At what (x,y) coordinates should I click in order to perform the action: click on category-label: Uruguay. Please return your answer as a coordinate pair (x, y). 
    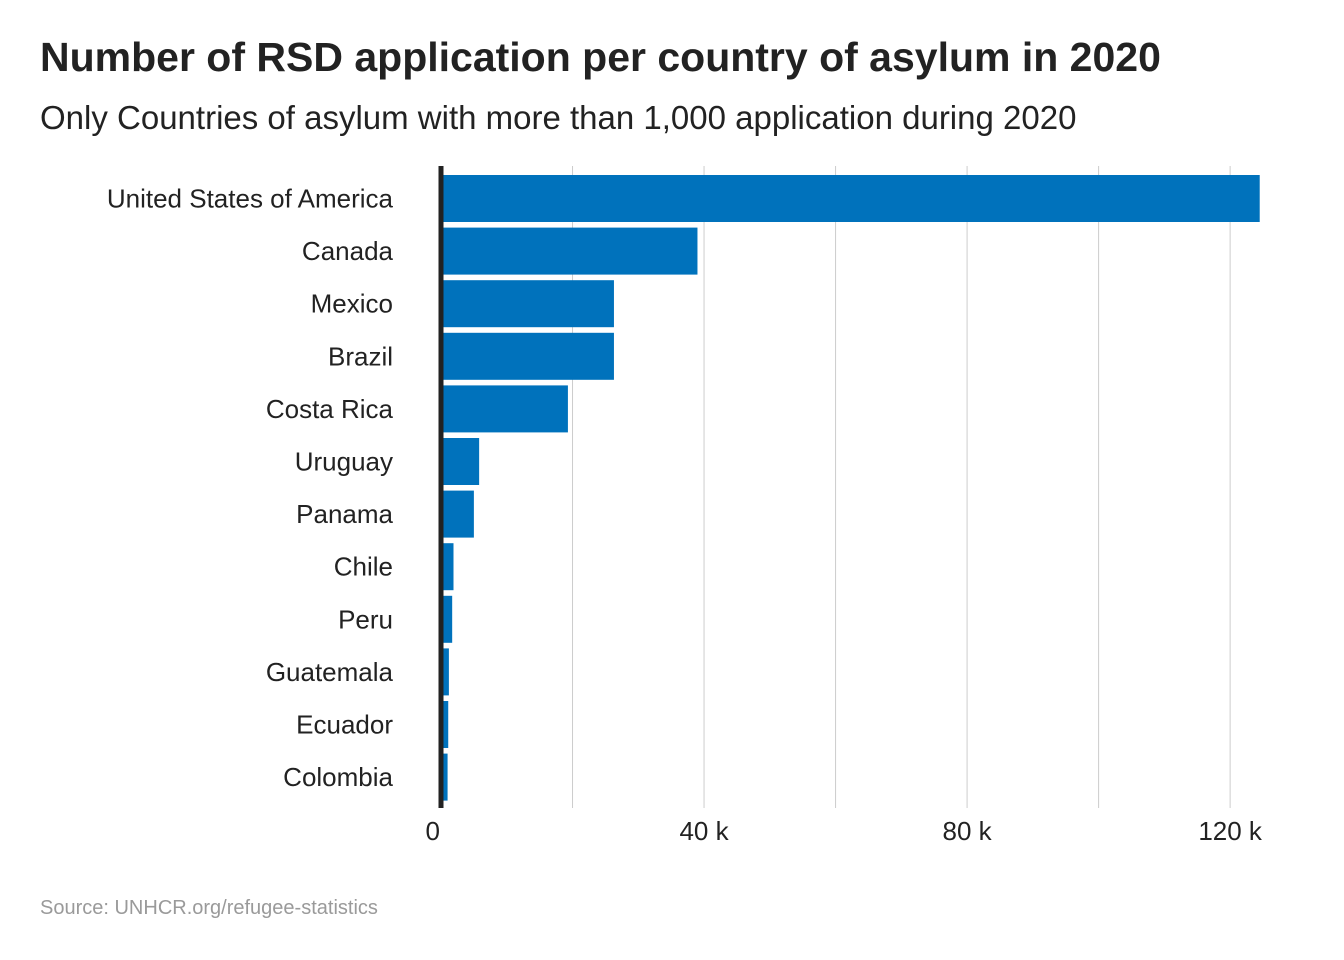
    Looking at the image, I should click on (344, 462).